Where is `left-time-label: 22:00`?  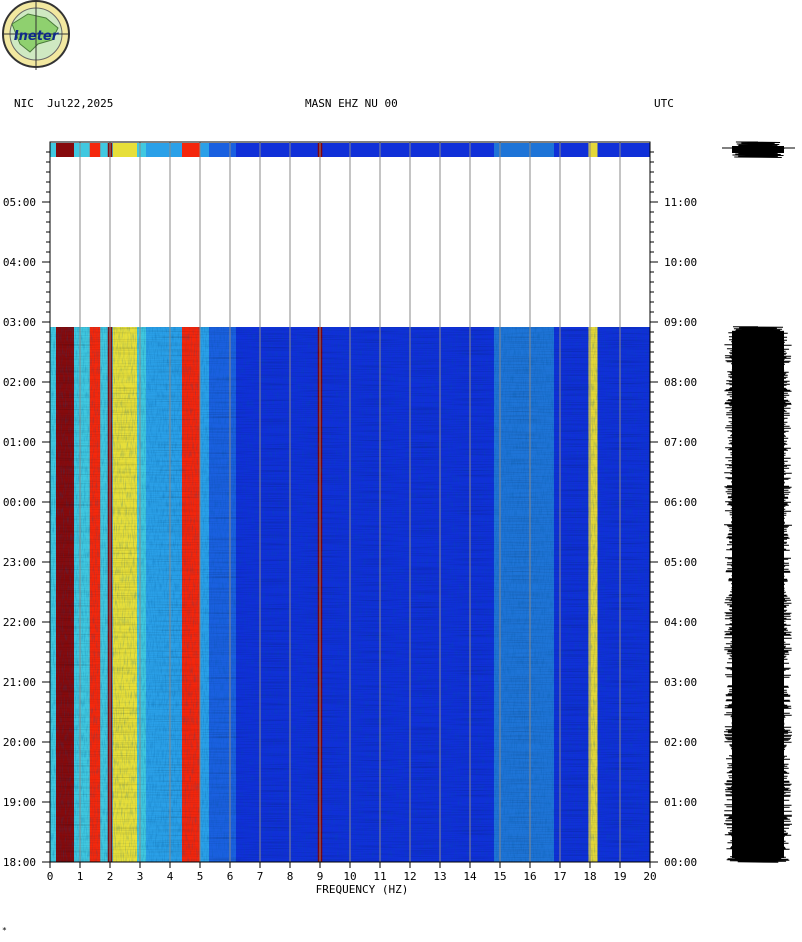 left-time-label: 22:00 is located at coordinates (19, 622).